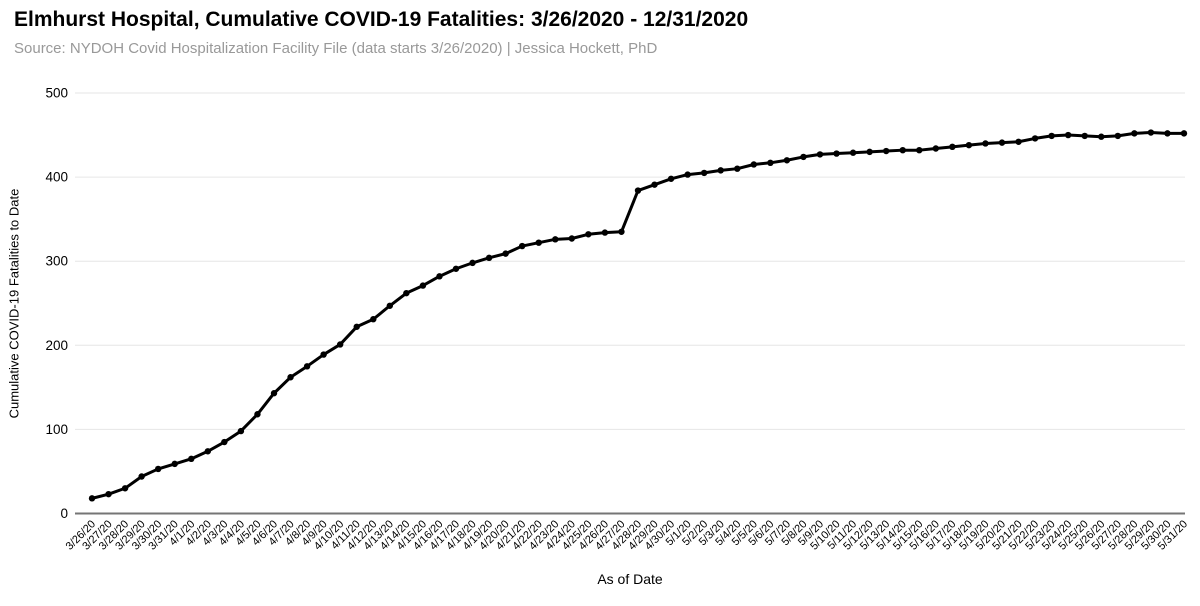 This screenshot has height=606, width=1200. What do you see at coordinates (56, 93) in the screenshot?
I see `y-tick-label: 500` at bounding box center [56, 93].